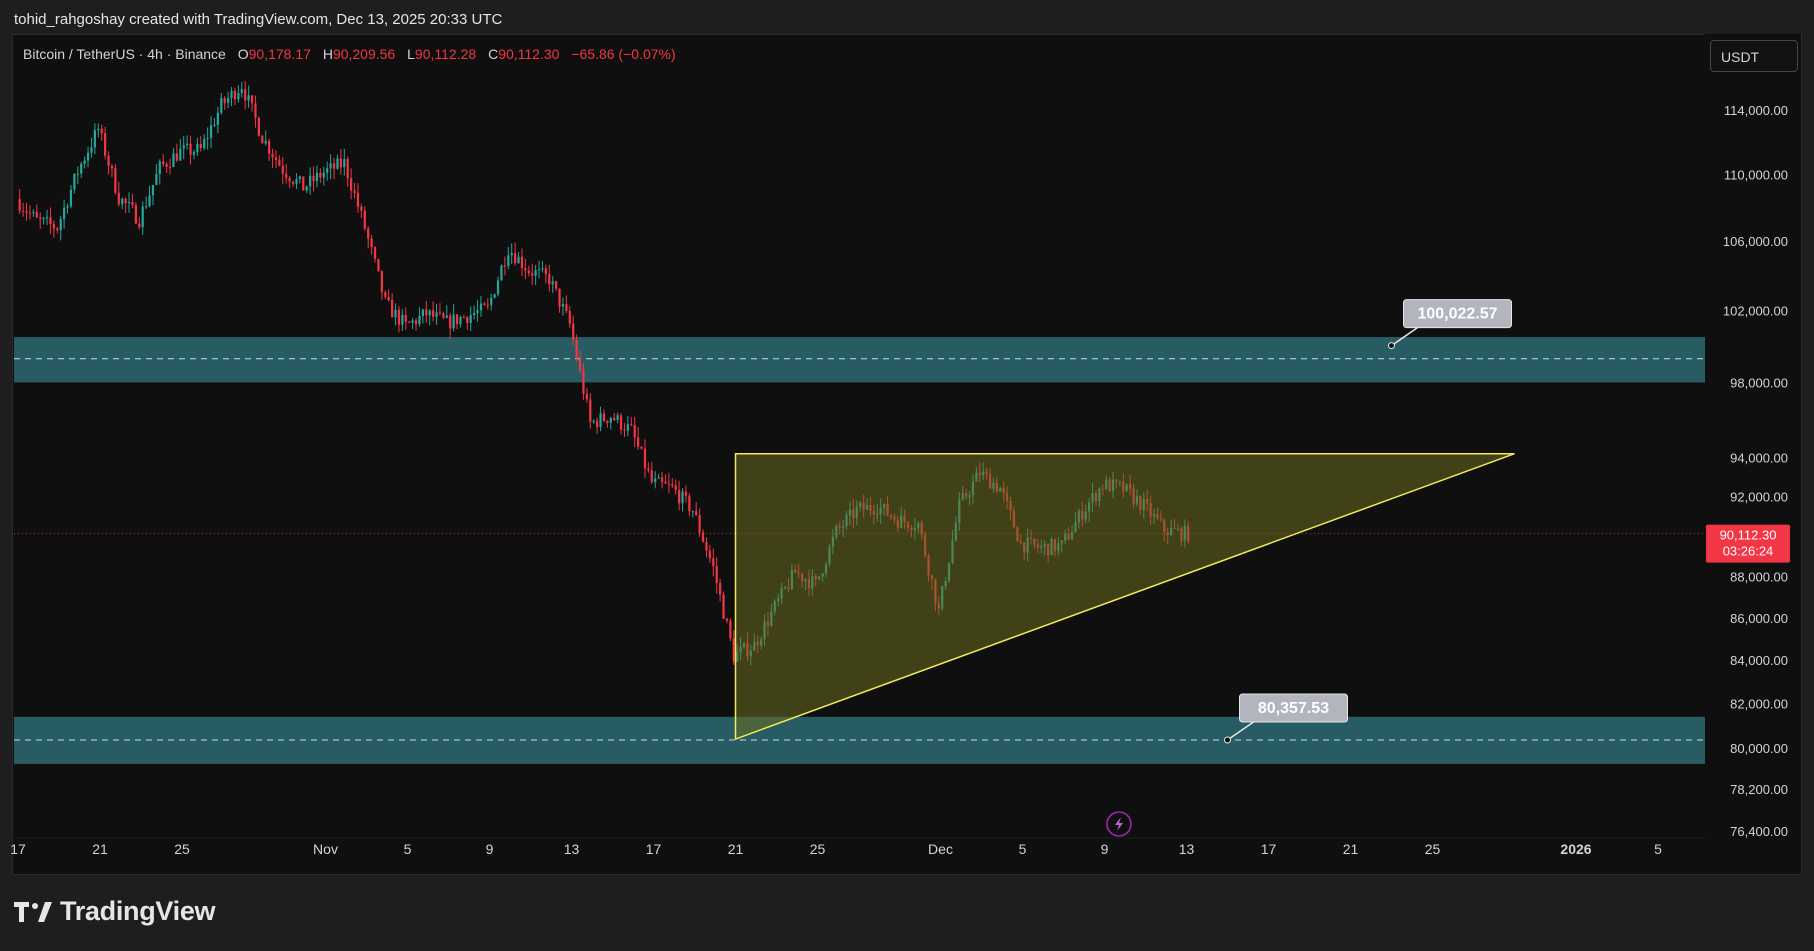  I want to click on last-price-badge, so click(1748, 543).